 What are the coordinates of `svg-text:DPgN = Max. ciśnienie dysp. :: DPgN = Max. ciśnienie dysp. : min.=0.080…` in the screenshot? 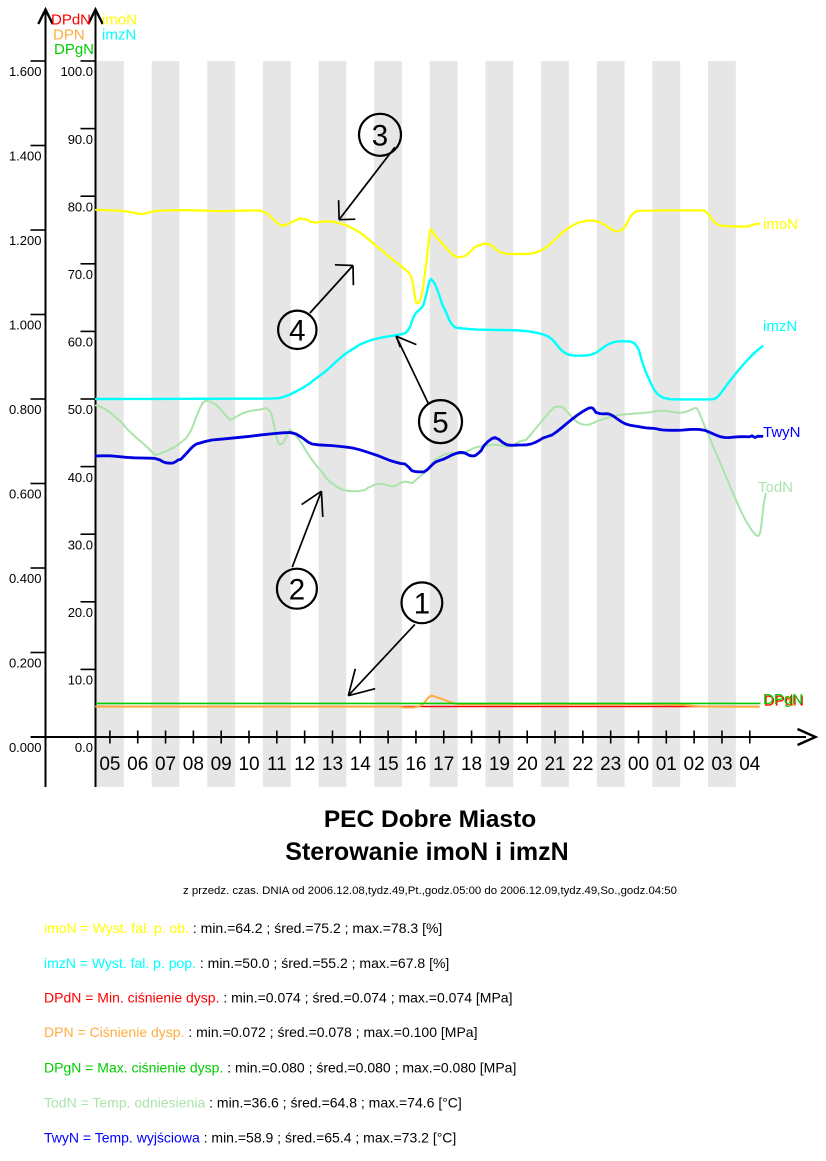 It's located at (280, 1068).